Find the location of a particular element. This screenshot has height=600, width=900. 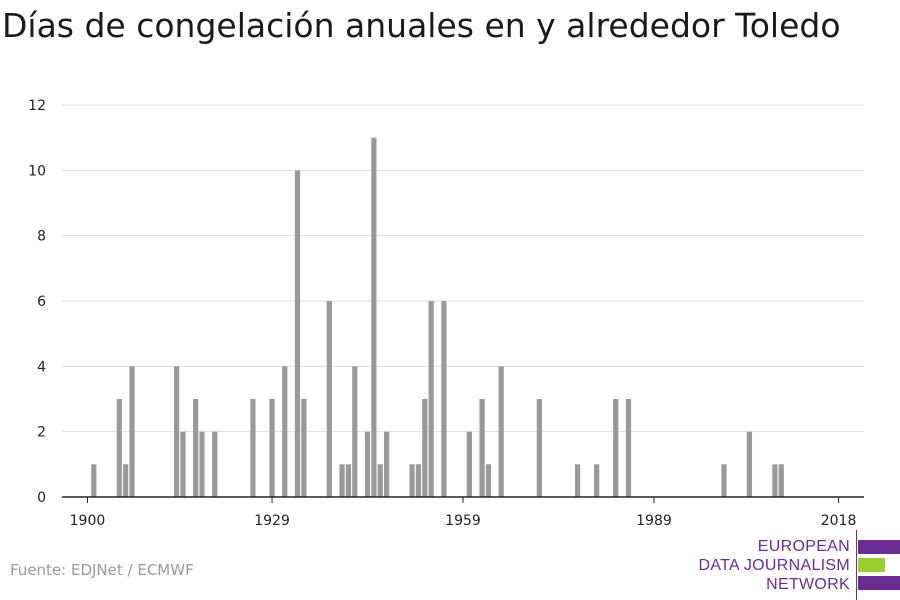

logo-bar-bottom is located at coordinates (879, 583).